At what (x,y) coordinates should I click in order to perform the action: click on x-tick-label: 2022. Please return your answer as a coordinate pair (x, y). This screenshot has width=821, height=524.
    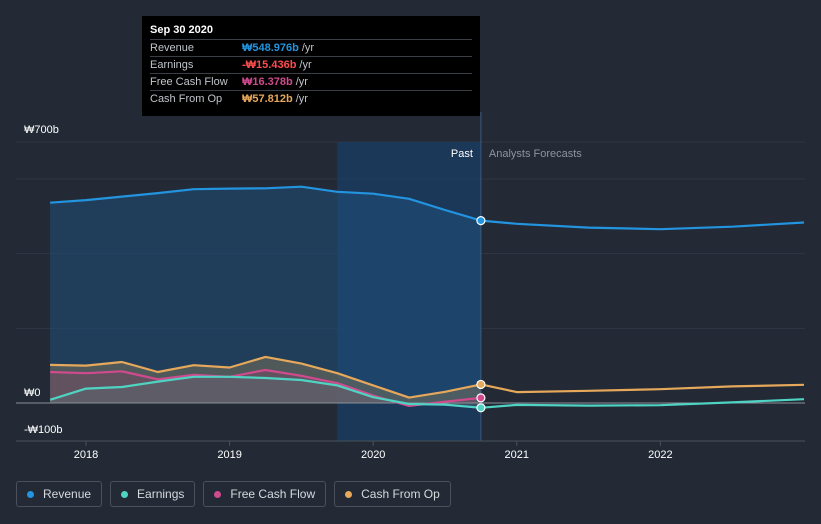
    Looking at the image, I should click on (660, 455).